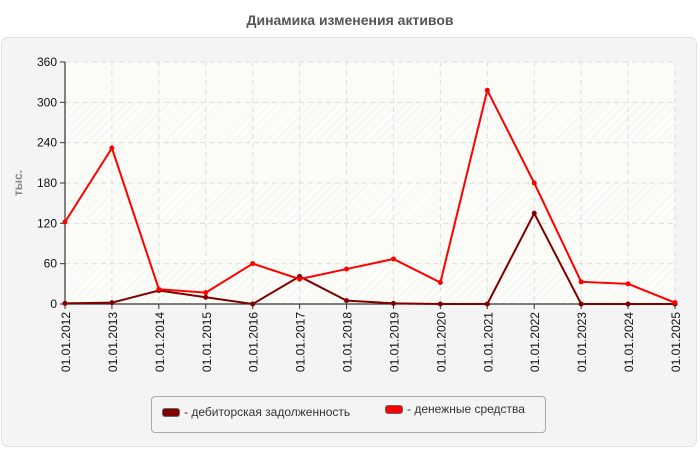  What do you see at coordinates (441, 342) in the screenshot?
I see `svg-text: 01.01.2020` at bounding box center [441, 342].